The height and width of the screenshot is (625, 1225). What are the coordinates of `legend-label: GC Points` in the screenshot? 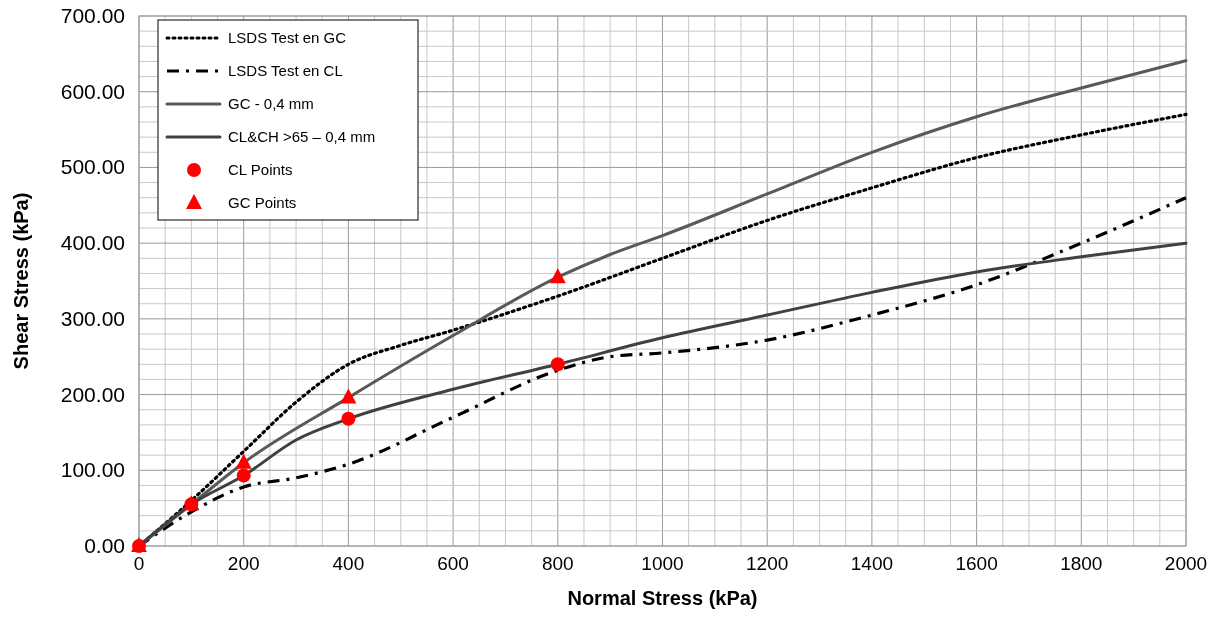 It's located at (262, 202).